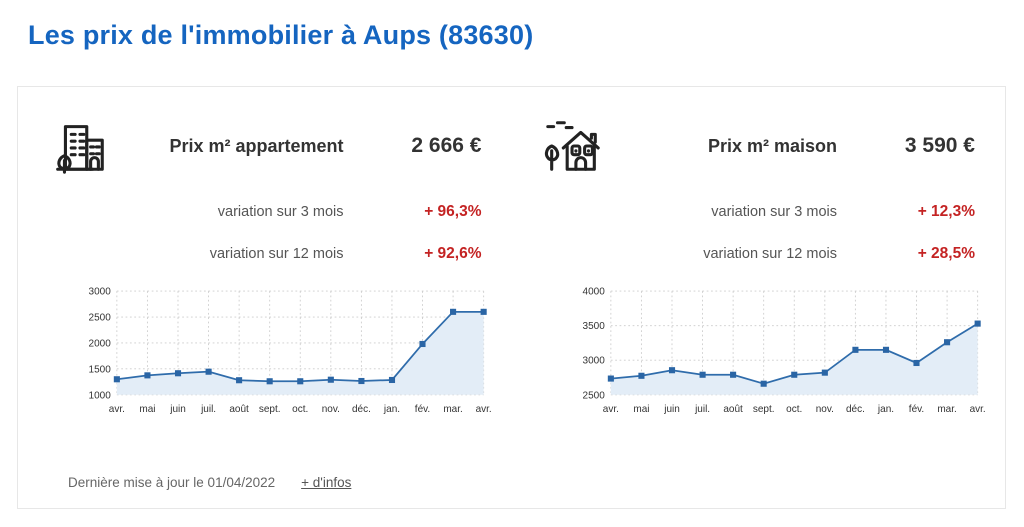 The width and height of the screenshot is (1024, 527). What do you see at coordinates (939, 145) in the screenshot?
I see `house-price-value: 3 590 €` at bounding box center [939, 145].